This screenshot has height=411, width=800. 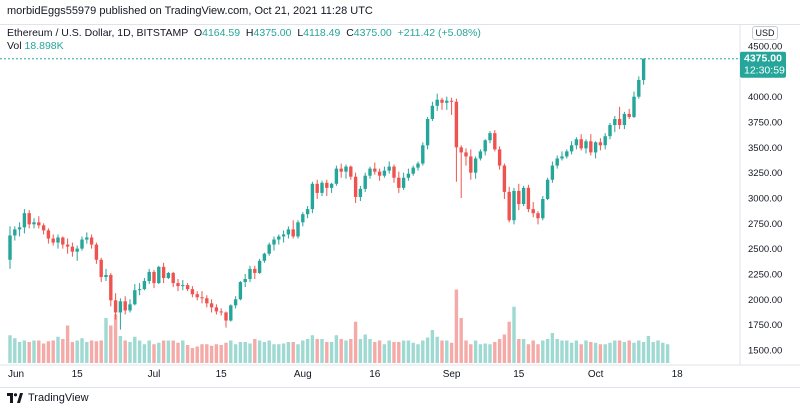 What do you see at coordinates (765, 33) in the screenshot?
I see `currency-button: USD` at bounding box center [765, 33].